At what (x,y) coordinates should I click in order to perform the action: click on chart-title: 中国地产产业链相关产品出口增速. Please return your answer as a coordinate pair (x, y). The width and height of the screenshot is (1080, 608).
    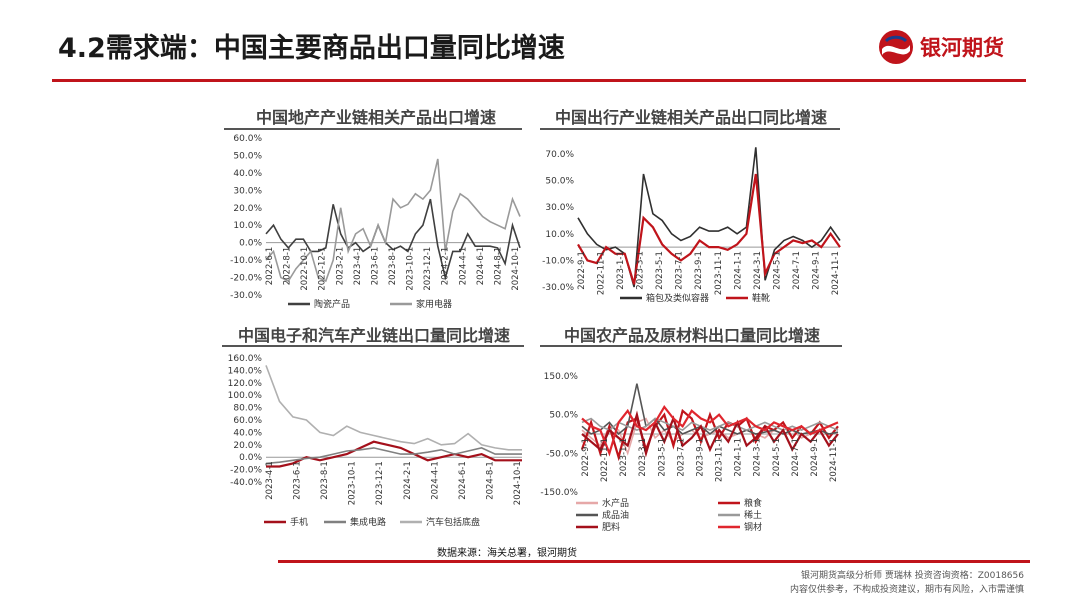
    Looking at the image, I should click on (376, 117).